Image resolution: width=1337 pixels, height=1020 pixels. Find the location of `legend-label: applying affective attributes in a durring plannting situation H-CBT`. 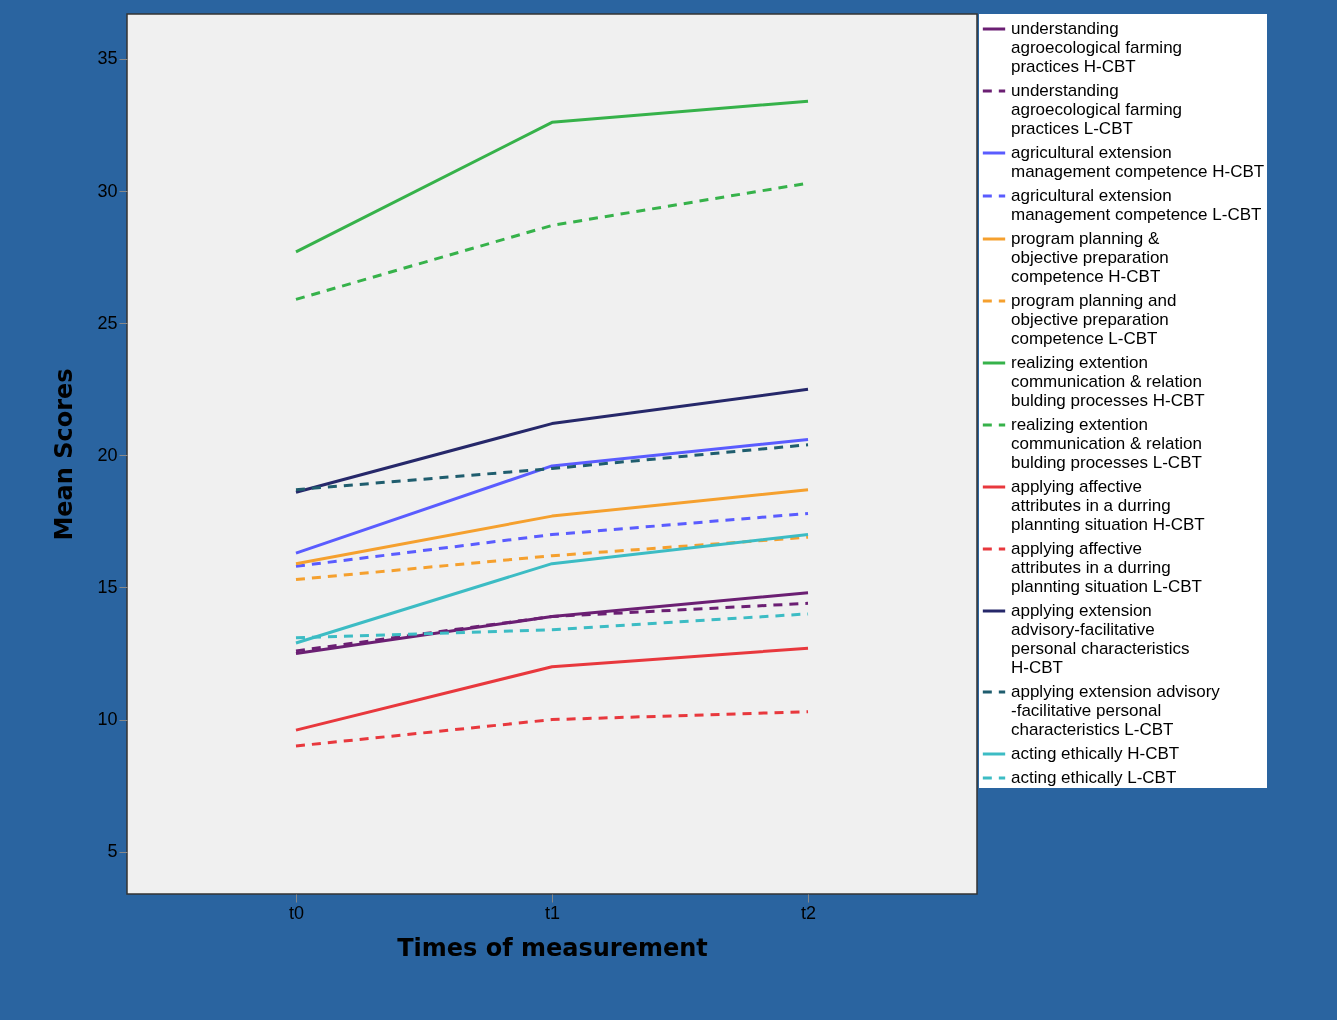

legend-label: applying affective attributes in a durring plannting situation H-CBT is located at coordinates (1108, 505).